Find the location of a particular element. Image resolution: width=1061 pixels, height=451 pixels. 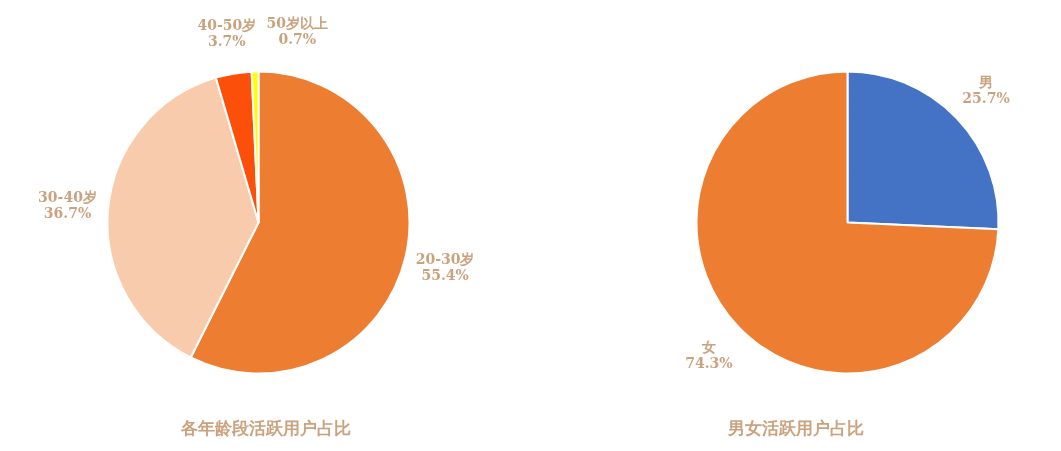

text: 男女活跃用户占比 is located at coordinates (795, 427).